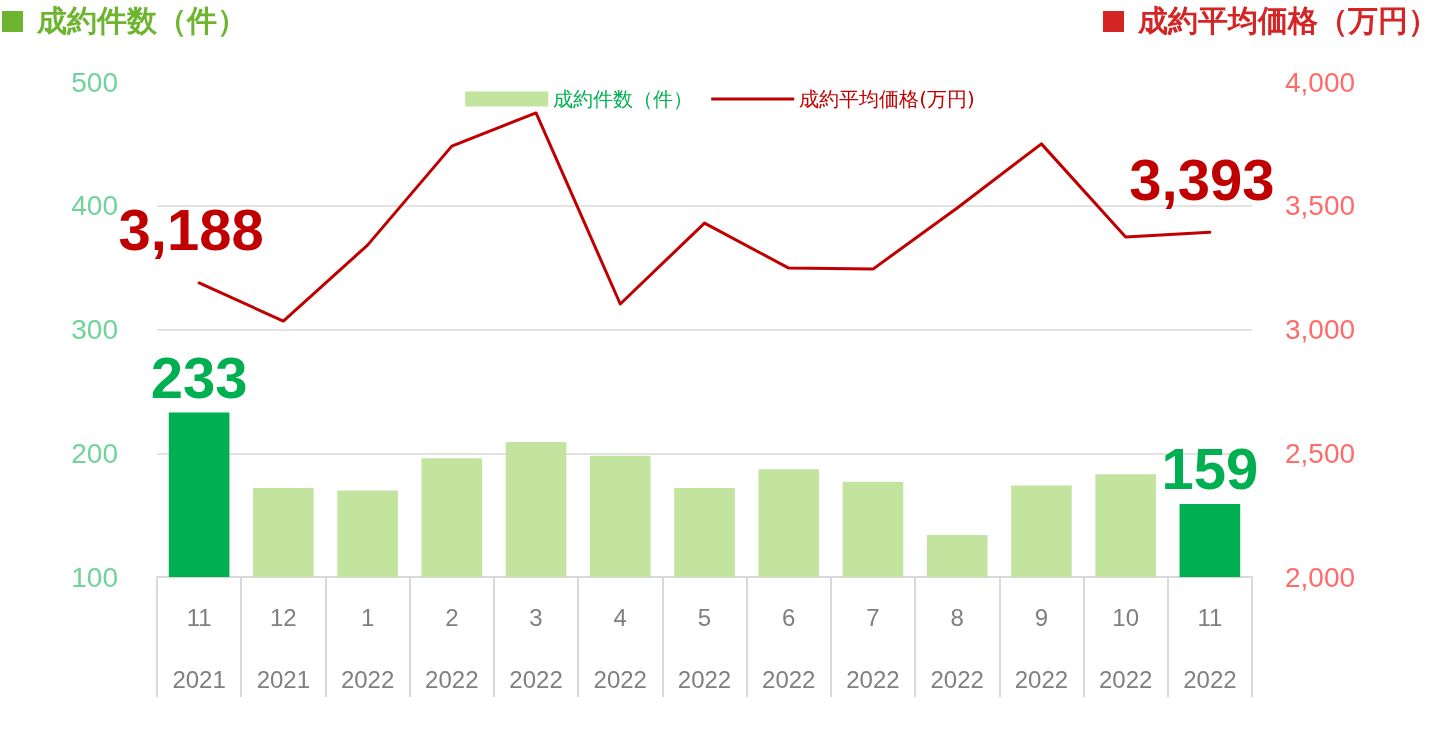 This screenshot has width=1440, height=738. What do you see at coordinates (1210, 648) in the screenshot?
I see `category-label: 11 2022` at bounding box center [1210, 648].